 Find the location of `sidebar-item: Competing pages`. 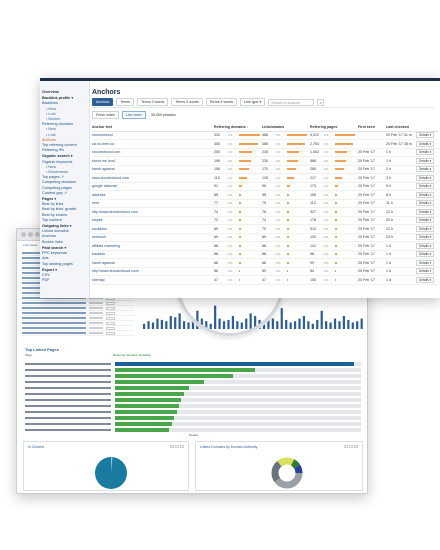

sidebar-item: Competing pages is located at coordinates (57, 187).